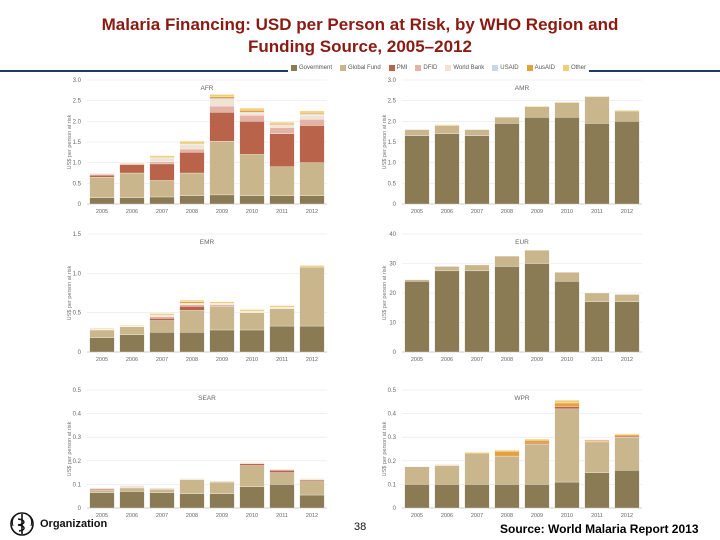  I want to click on legend-label: Government, so click(316, 68).